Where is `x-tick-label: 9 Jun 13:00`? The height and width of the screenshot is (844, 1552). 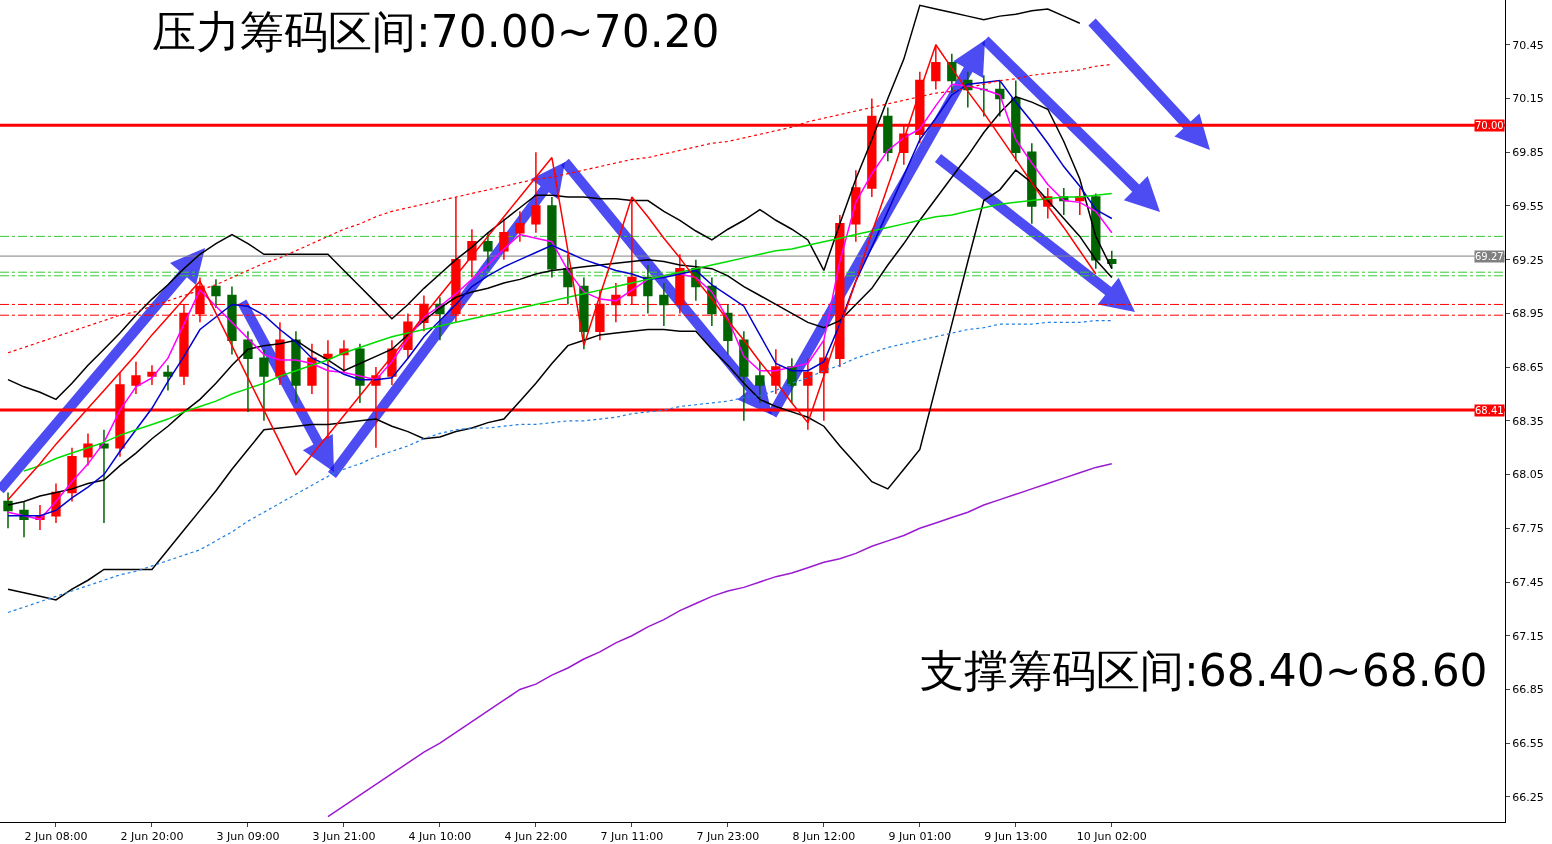 x-tick-label: 9 Jun 13:00 is located at coordinates (1016, 837).